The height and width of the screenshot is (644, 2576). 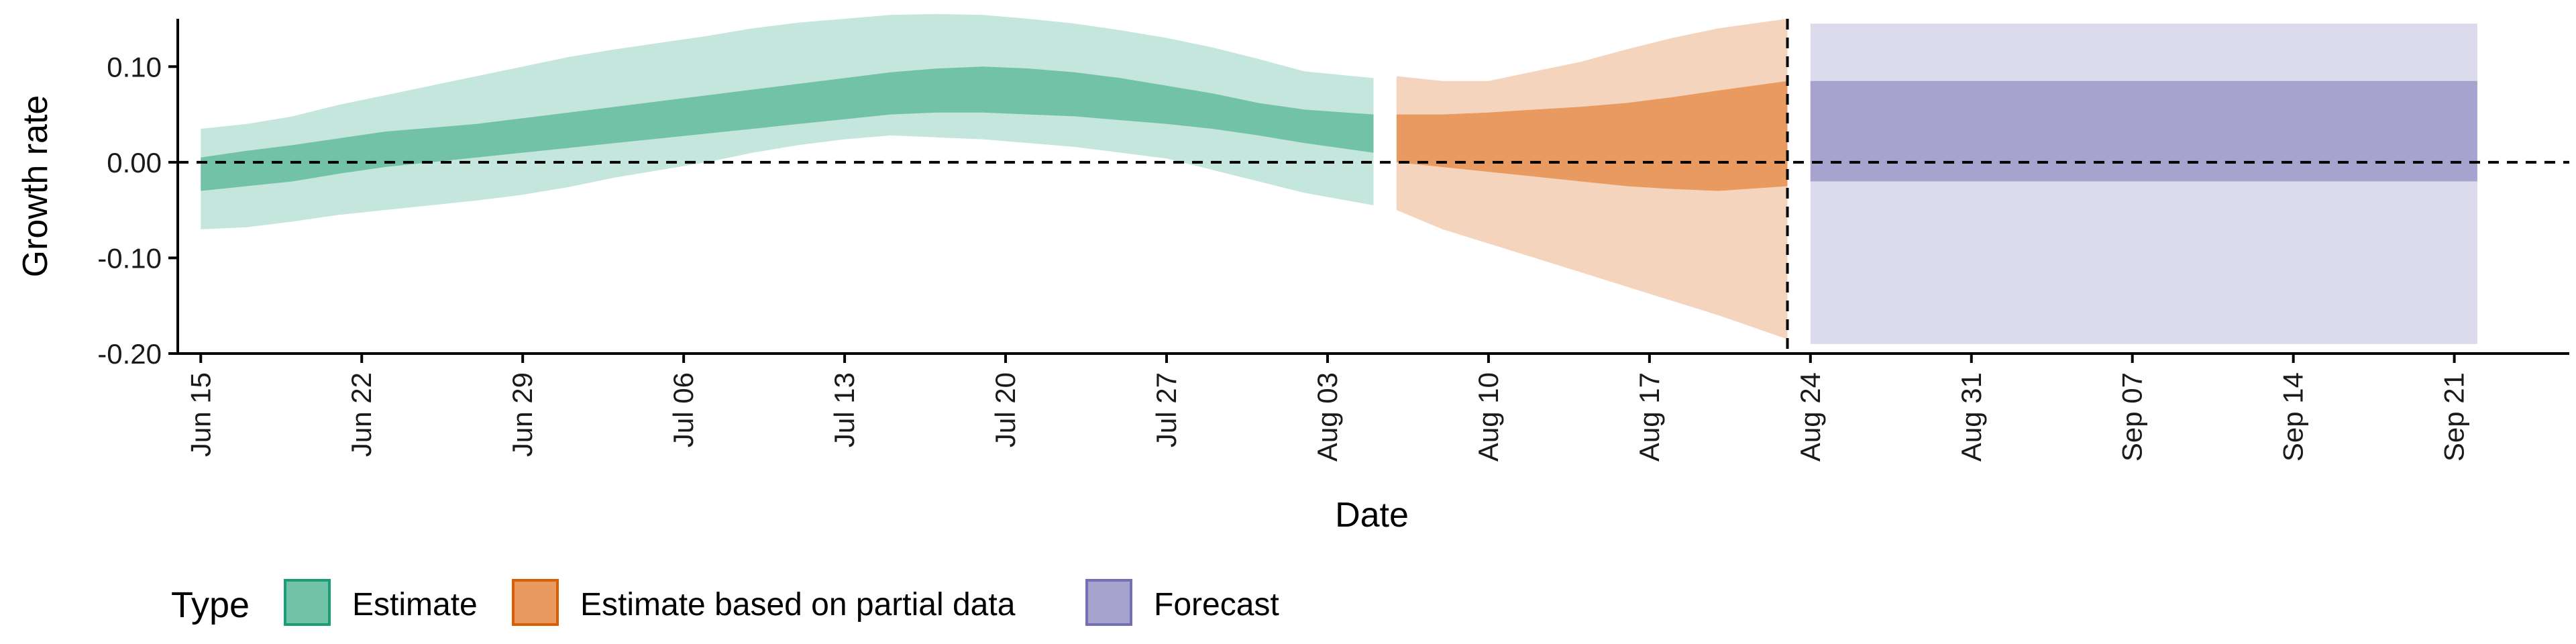 What do you see at coordinates (134, 162) in the screenshot?
I see `y-tick-label: 0.00` at bounding box center [134, 162].